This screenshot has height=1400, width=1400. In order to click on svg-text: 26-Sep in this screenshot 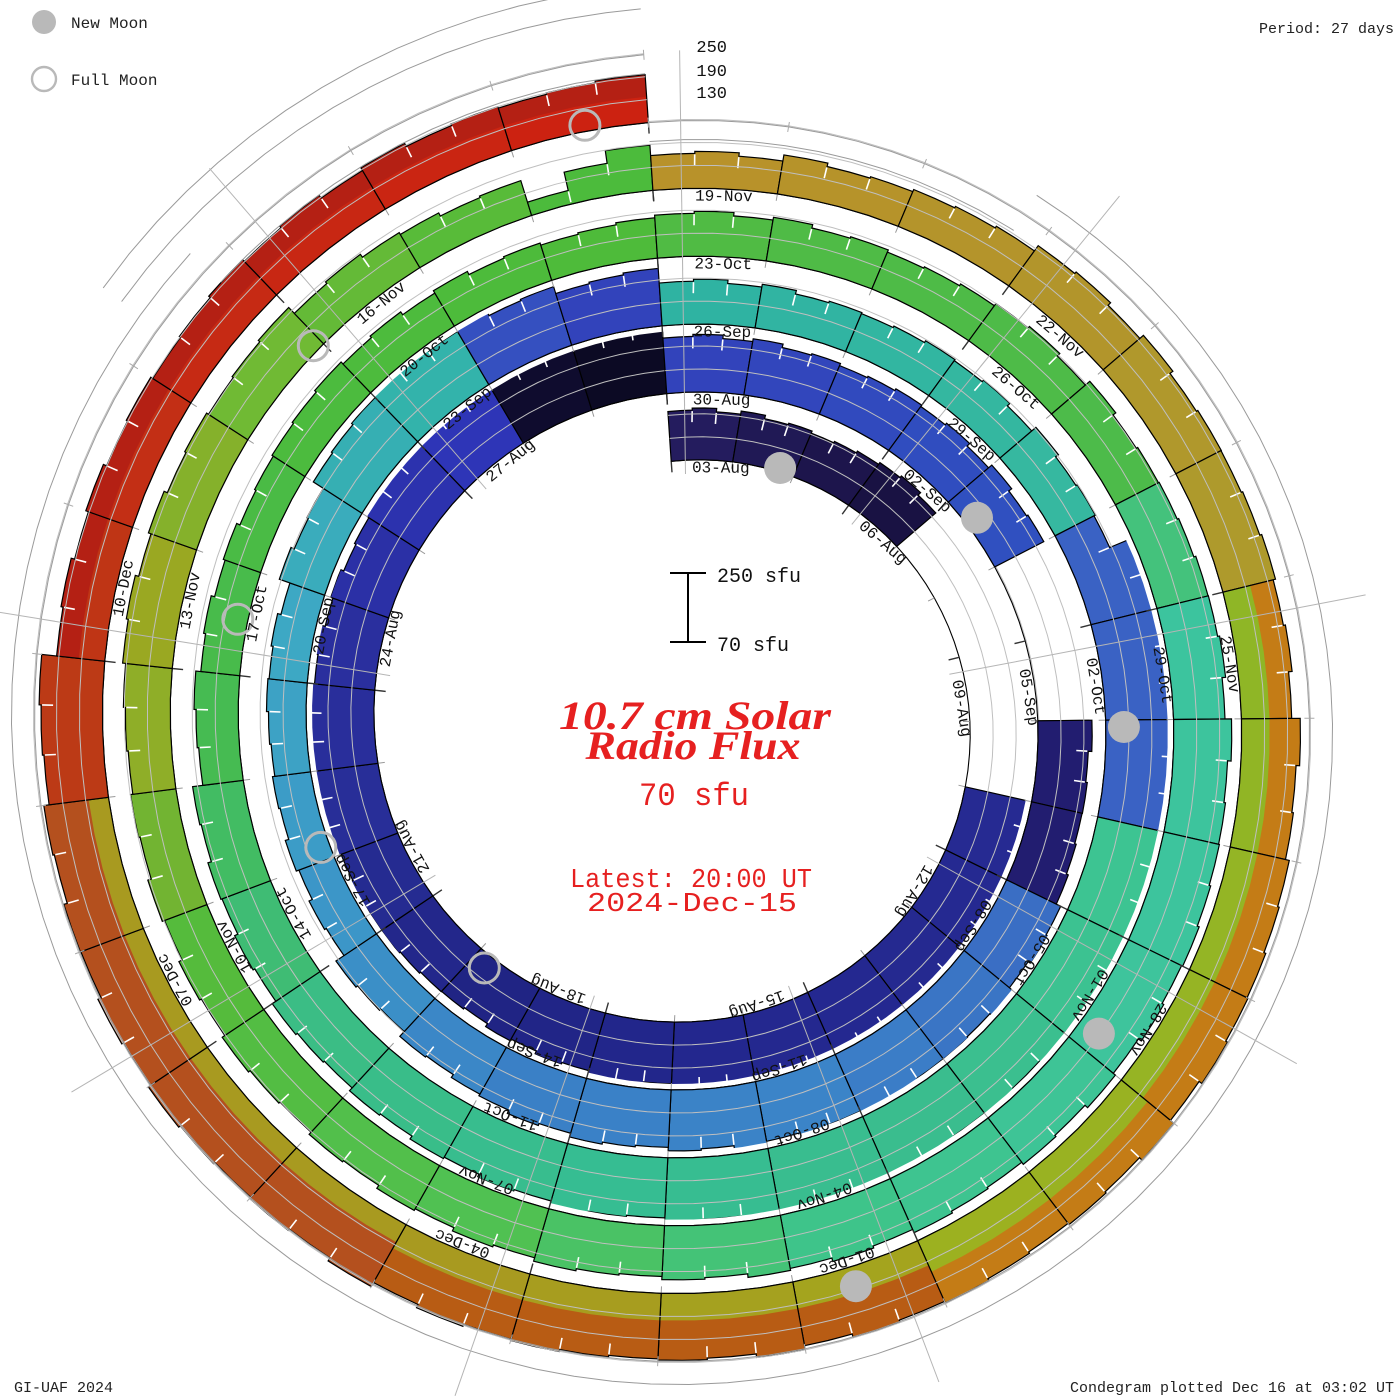, I will do `click(722, 332)`.